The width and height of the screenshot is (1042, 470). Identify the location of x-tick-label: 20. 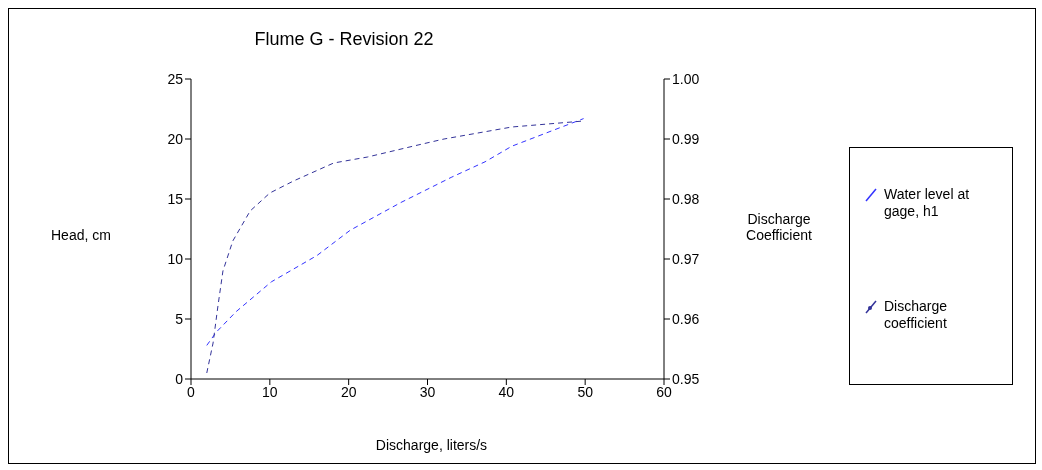
(348, 391).